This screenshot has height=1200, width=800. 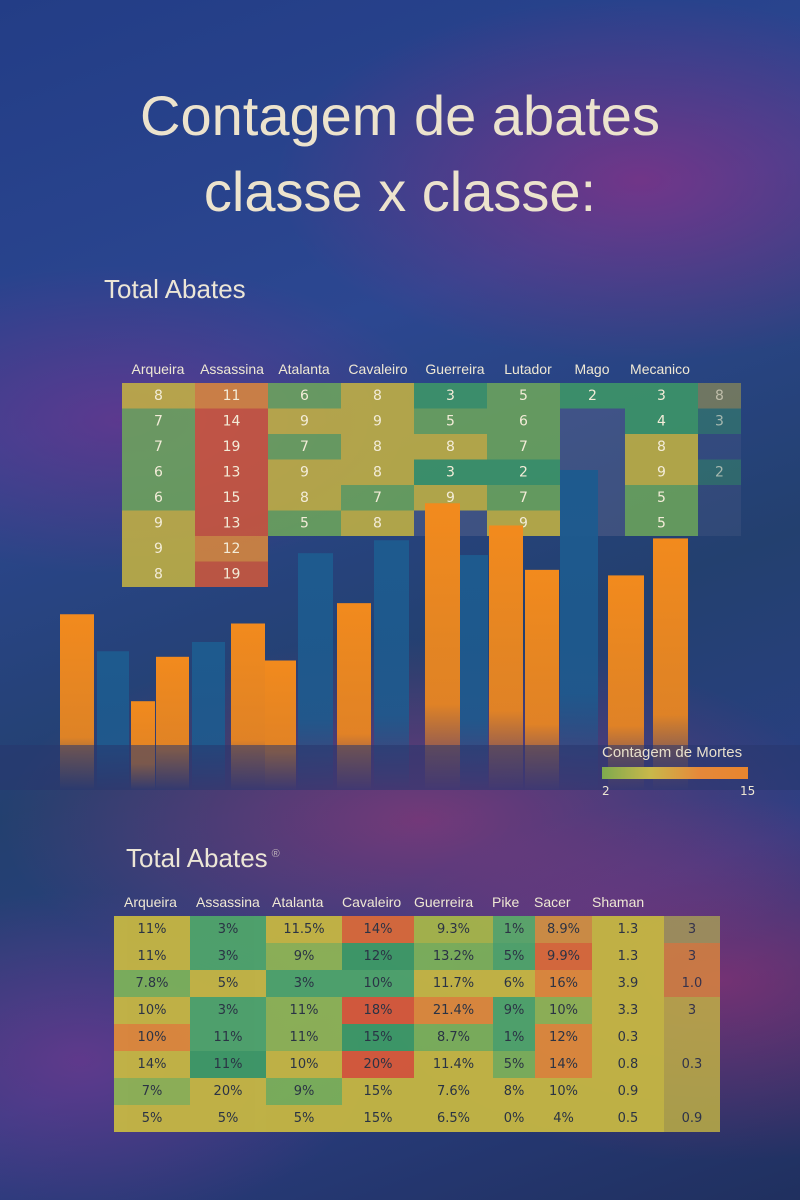 What do you see at coordinates (675, 773) in the screenshot?
I see `legend-gradient` at bounding box center [675, 773].